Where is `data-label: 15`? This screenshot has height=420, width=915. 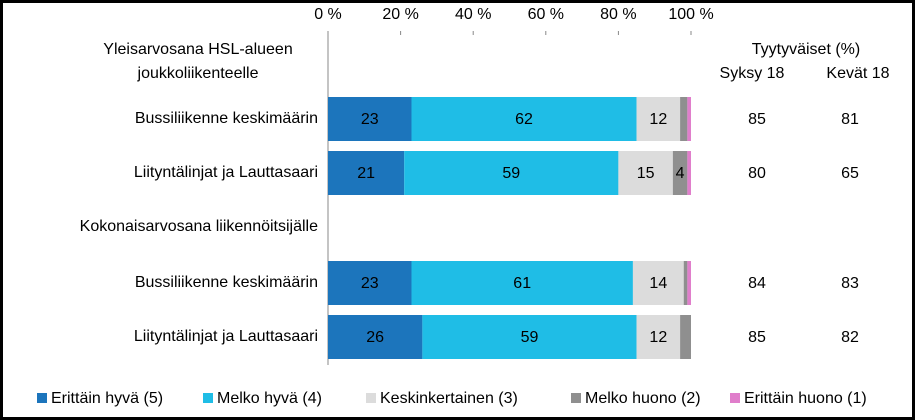
data-label: 15 is located at coordinates (646, 173).